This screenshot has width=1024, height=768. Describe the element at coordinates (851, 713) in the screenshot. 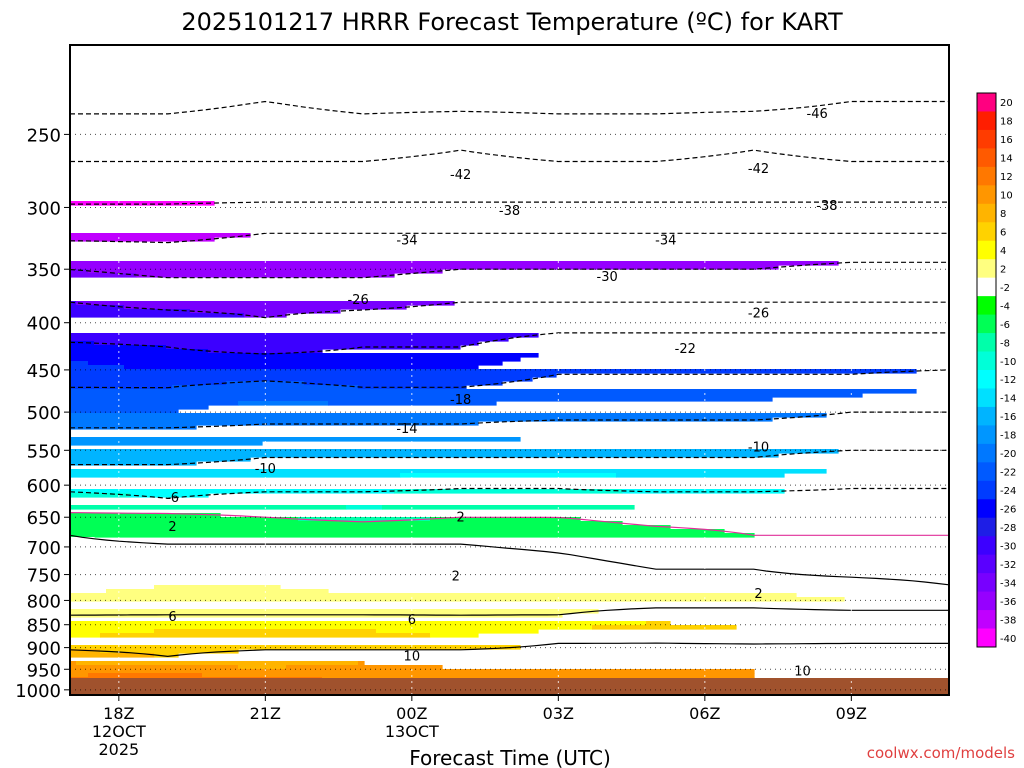

I see `x-tick-label: 09Z` at that location.